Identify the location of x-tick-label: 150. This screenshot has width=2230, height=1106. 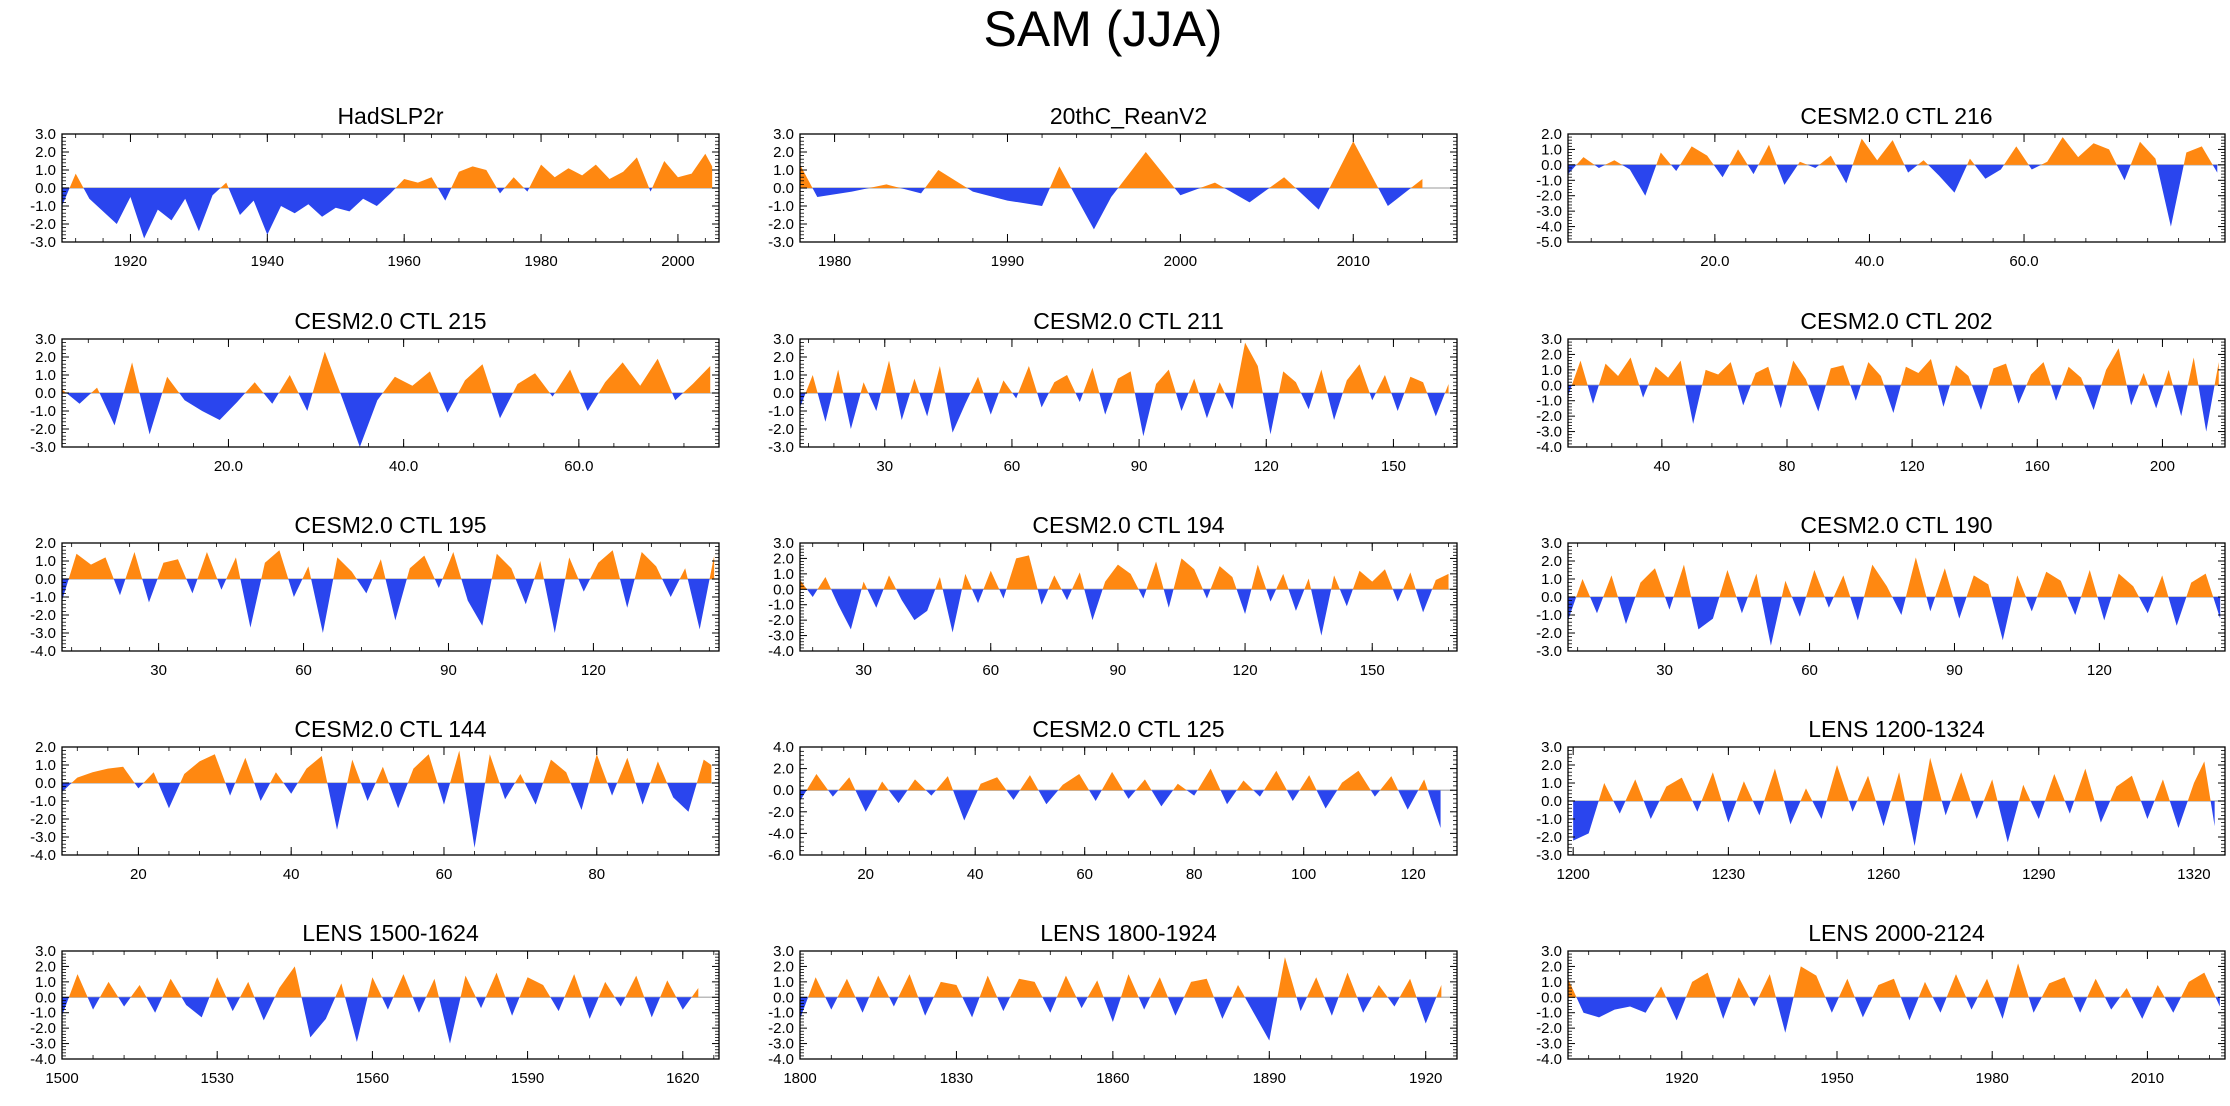
(1372, 670).